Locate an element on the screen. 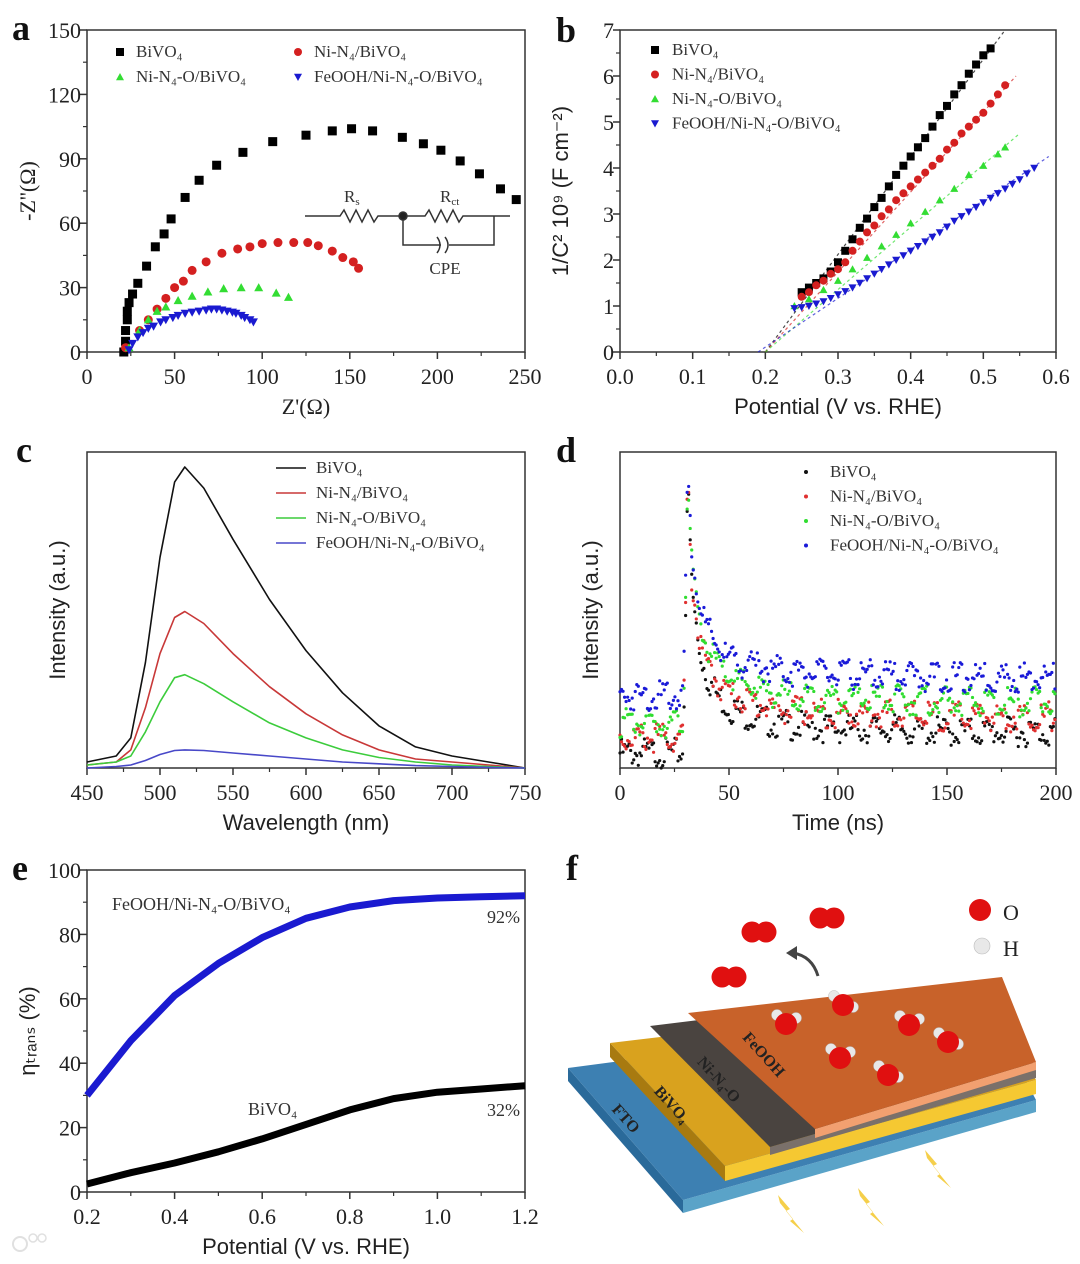 This screenshot has width=1080, height=1264. x-tick-label: 750 is located at coordinates (525, 792).